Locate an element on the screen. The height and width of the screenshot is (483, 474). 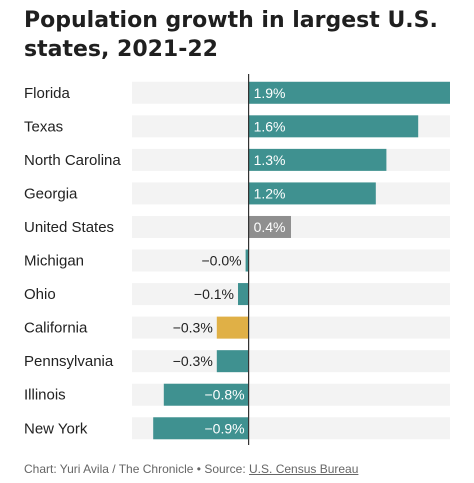
value-label-california: −0.3% is located at coordinates (193, 328).